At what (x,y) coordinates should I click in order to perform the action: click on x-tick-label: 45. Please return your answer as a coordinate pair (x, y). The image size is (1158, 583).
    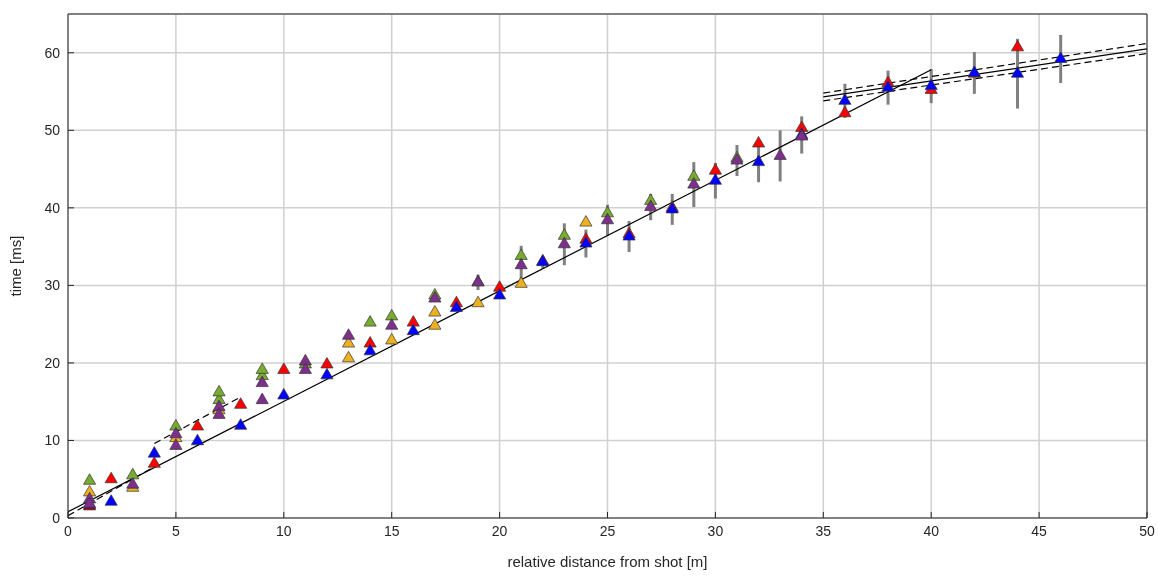
    Looking at the image, I should click on (1039, 530).